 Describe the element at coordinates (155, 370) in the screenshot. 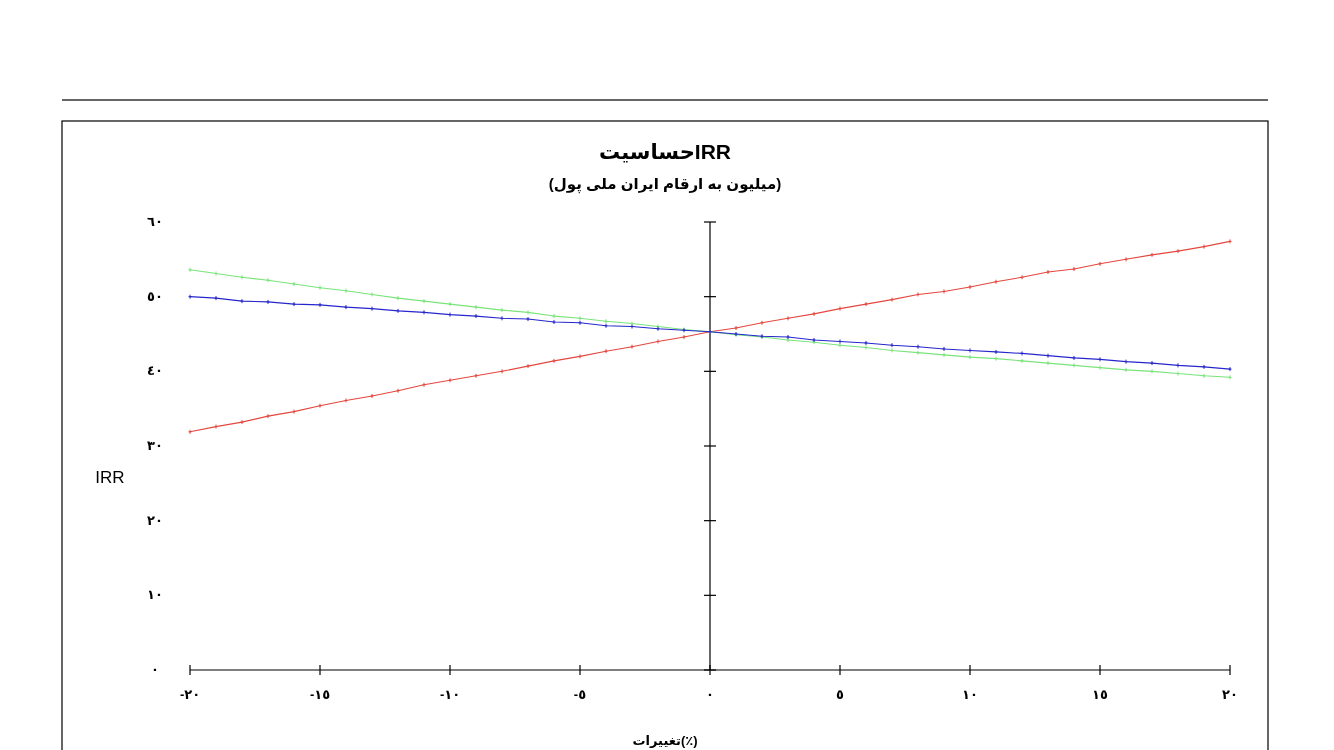

I see `y-tick-label: ٤٠` at that location.